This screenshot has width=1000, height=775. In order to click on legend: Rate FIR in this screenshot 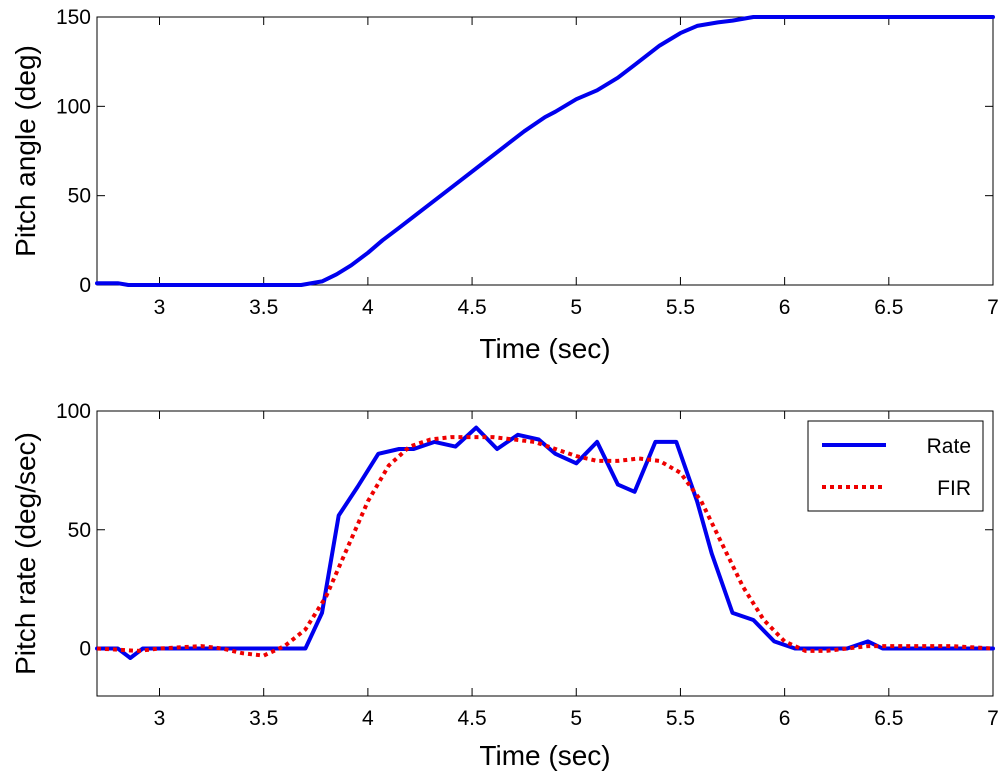, I will do `click(895, 466)`.